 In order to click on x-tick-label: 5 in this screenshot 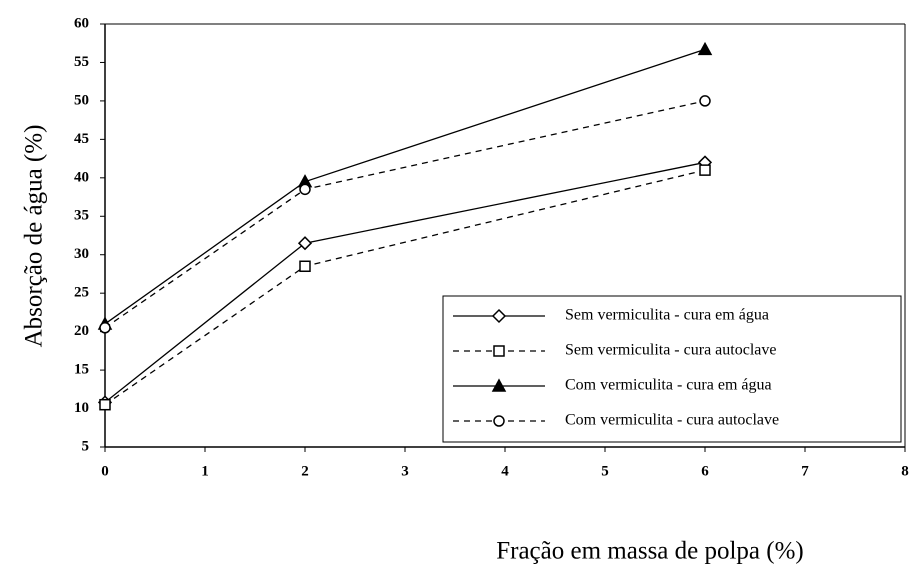, I will do `click(605, 471)`.